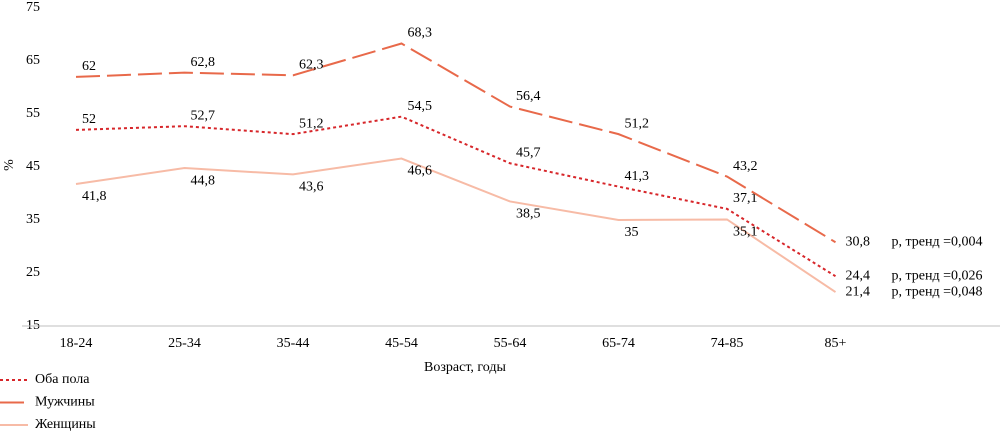  I want to click on y-tick-label: 75, so click(33, 7).